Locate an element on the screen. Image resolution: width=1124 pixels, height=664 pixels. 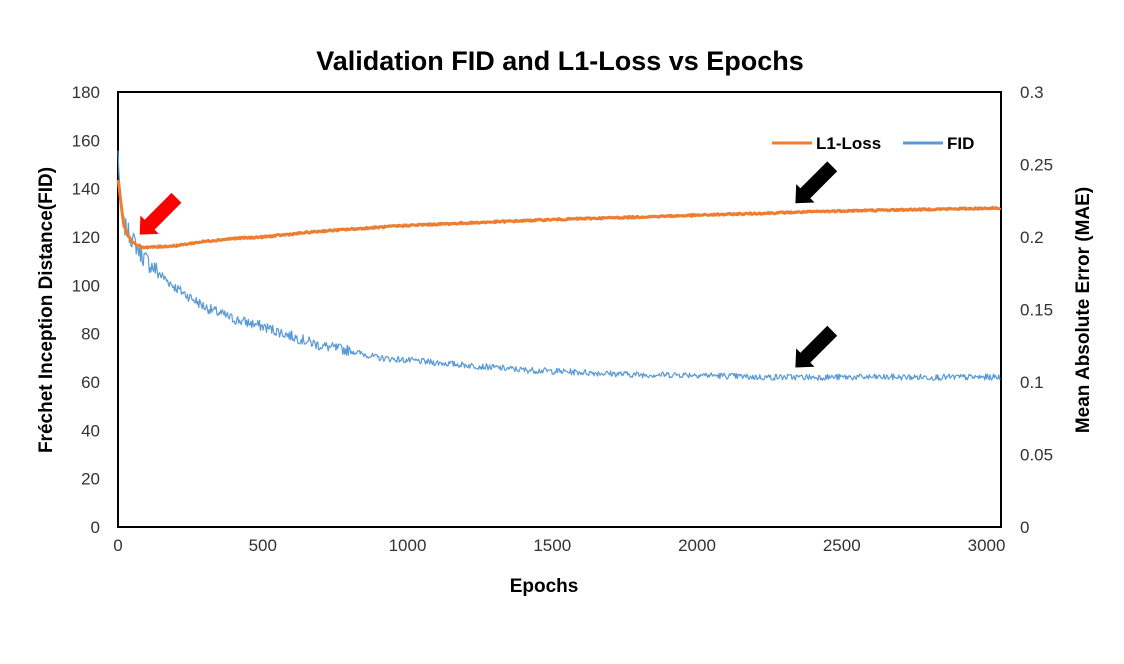
chart-title: Validation FID and L1-Loss vs Epochs is located at coordinates (560, 61).